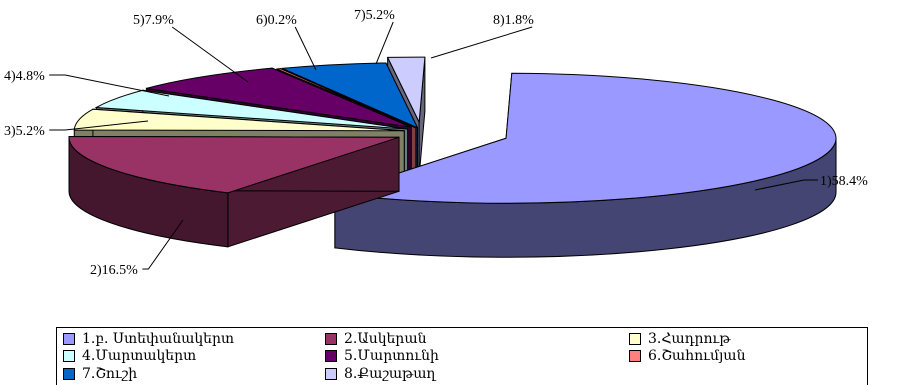 This screenshot has width=906, height=385. I want to click on pie-slice-8-top, so click(406, 90).